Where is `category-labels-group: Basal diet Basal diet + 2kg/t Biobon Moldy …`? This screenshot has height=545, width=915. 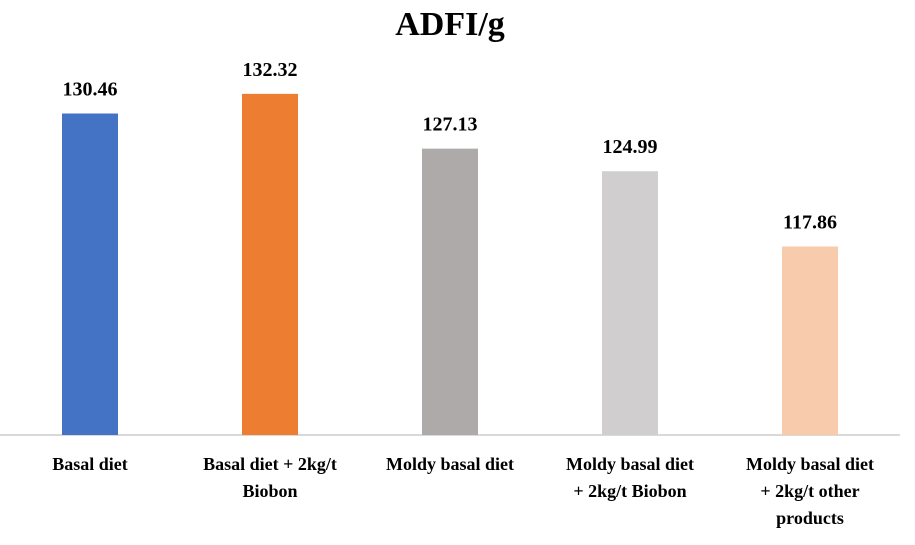 category-labels-group: Basal diet Basal diet + 2kg/t Biobon Moldy … is located at coordinates (463, 491).